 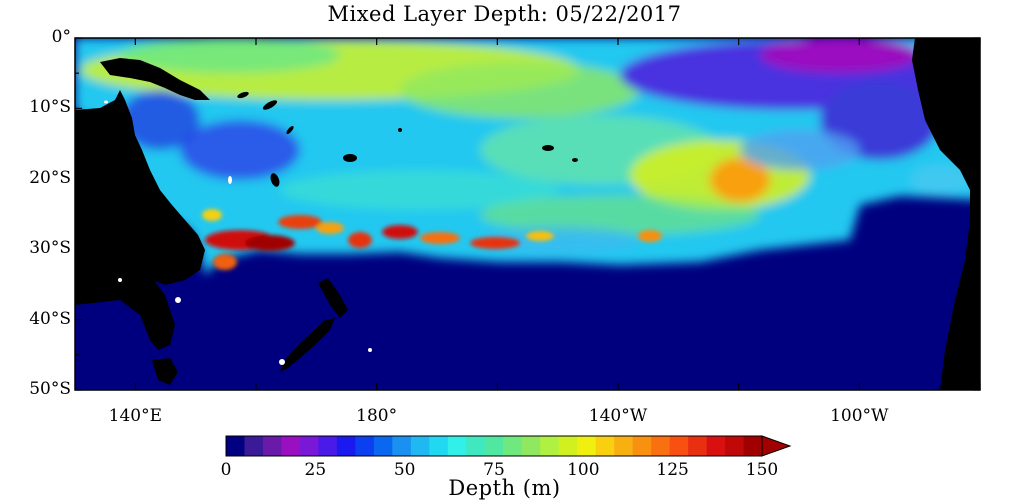 What do you see at coordinates (50, 248) in the screenshot?
I see `lat-label: 30°S` at bounding box center [50, 248].